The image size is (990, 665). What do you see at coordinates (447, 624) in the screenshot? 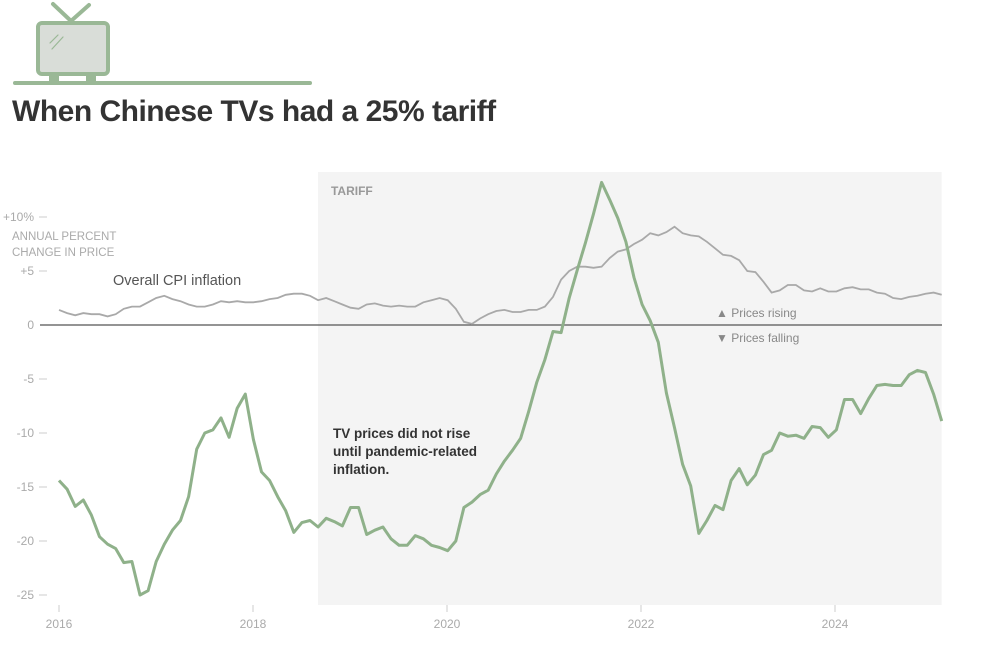
I see `x-tick-label: 2020` at bounding box center [447, 624].